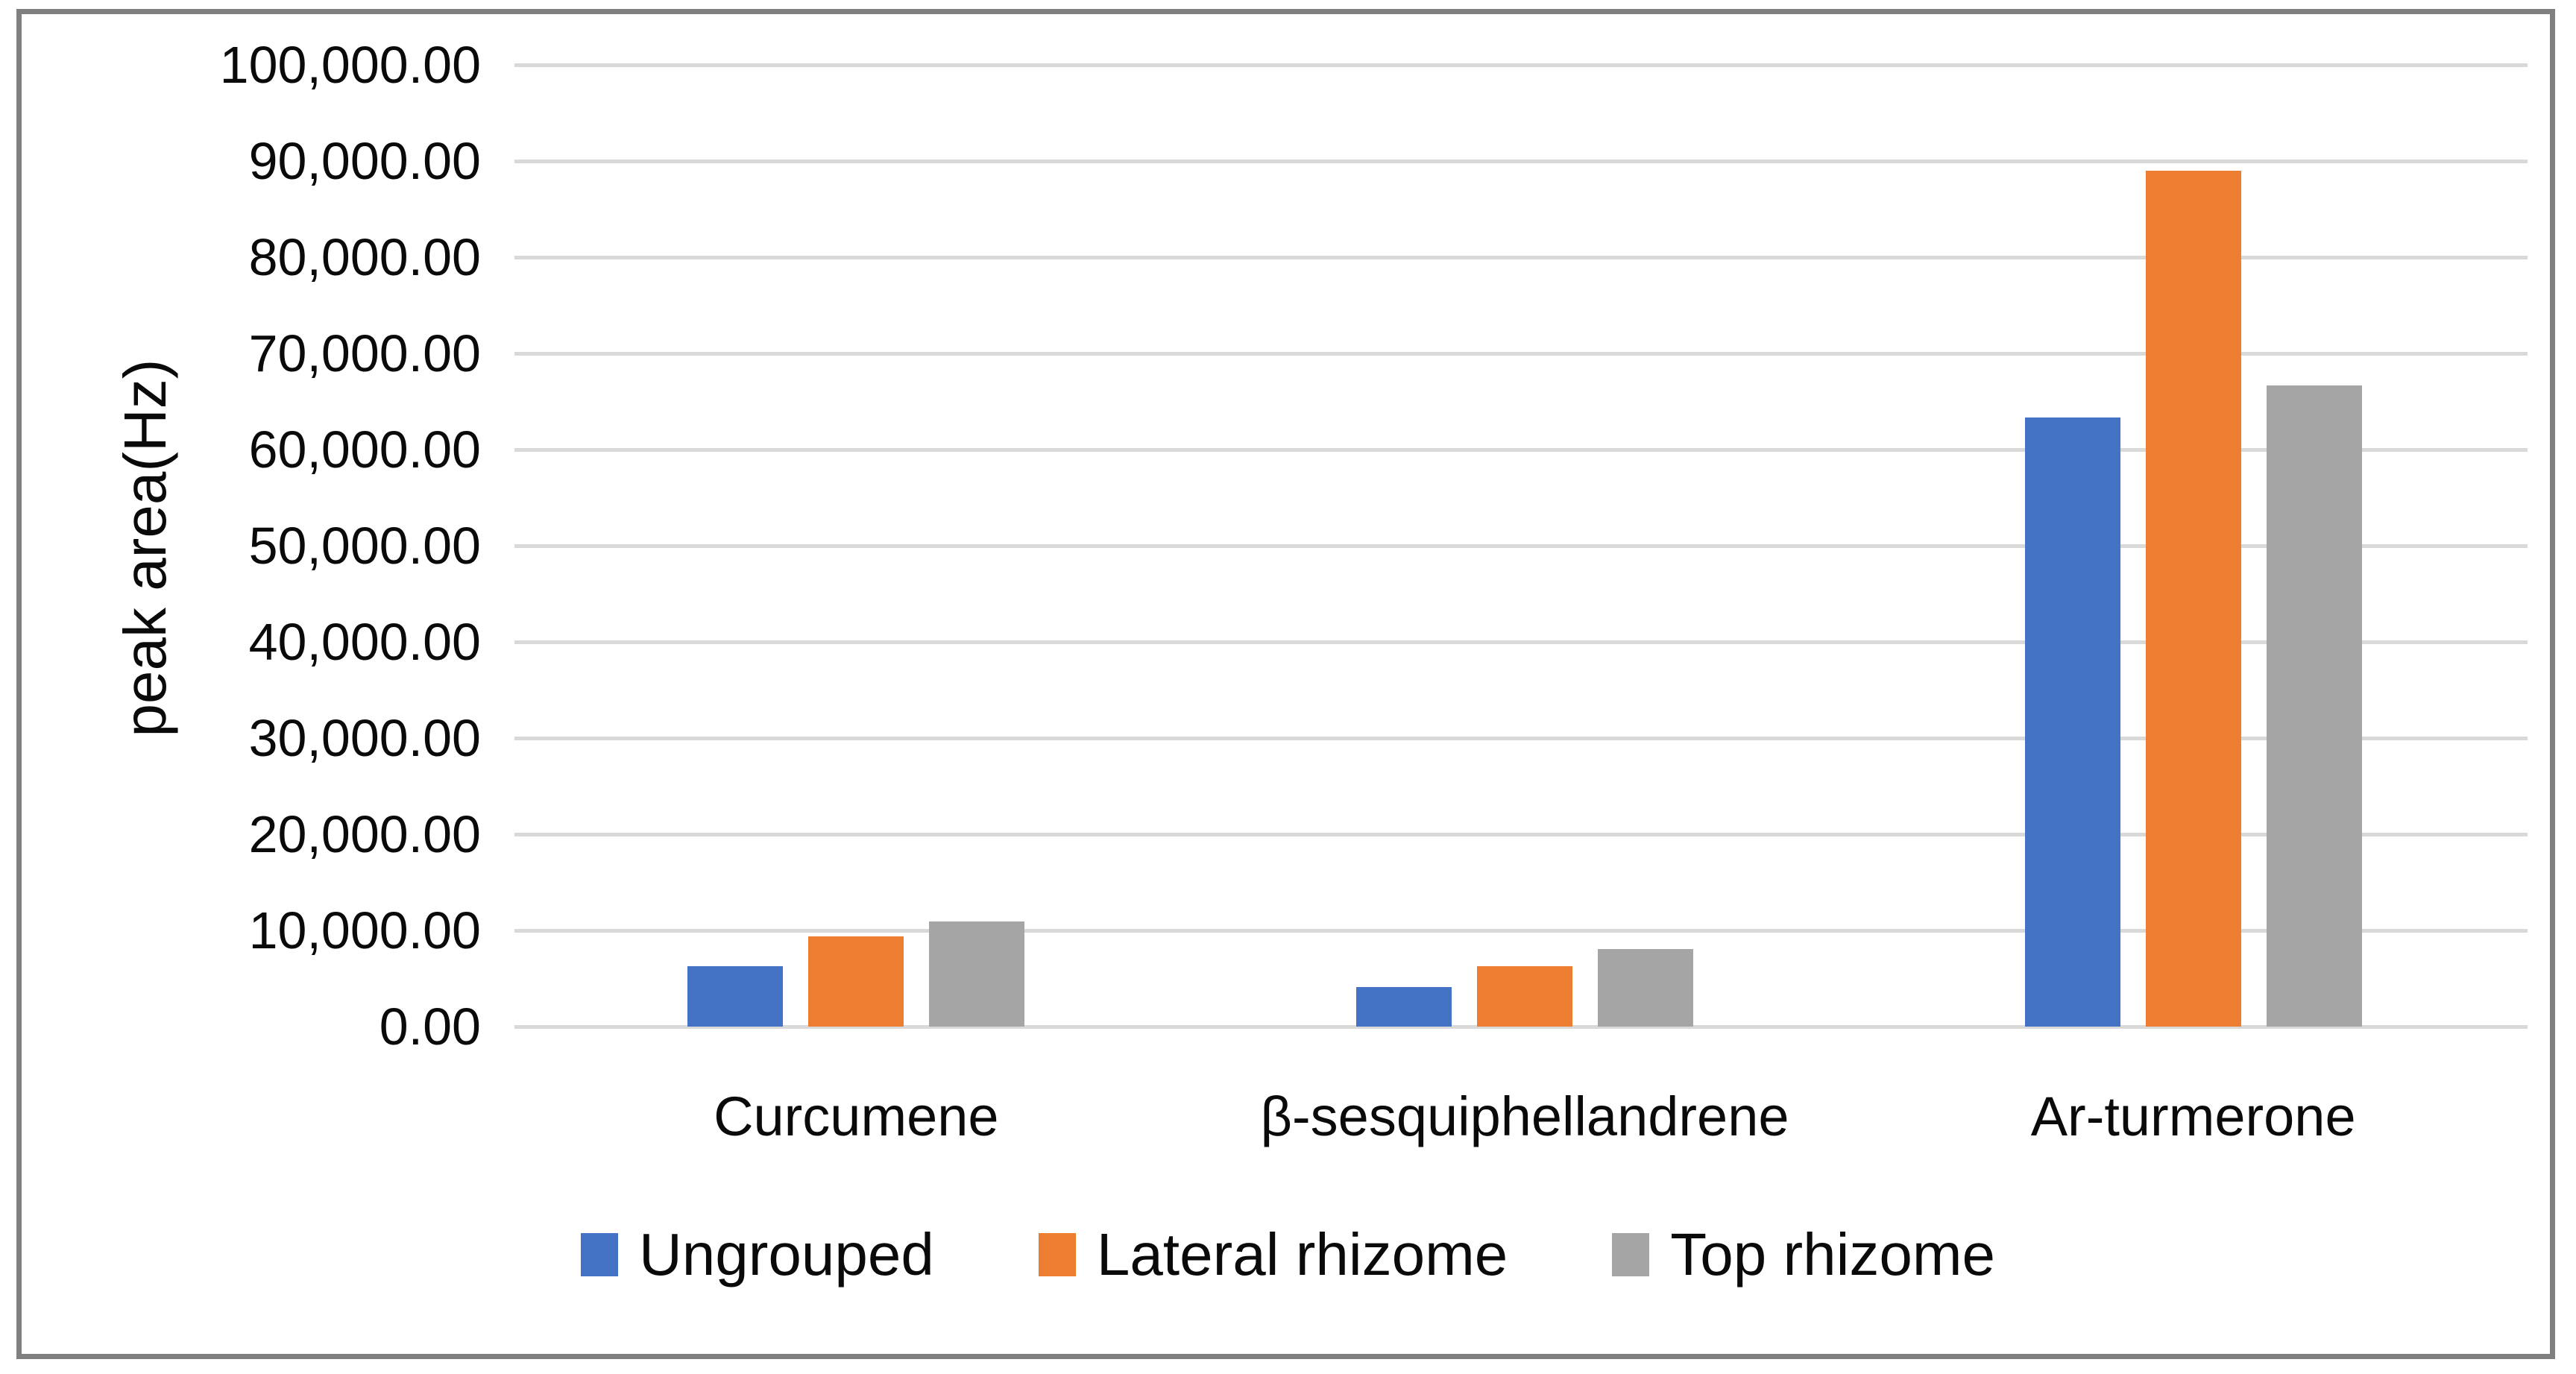  I want to click on bar-top-rhizome-ar-turmerone, so click(2314, 706).